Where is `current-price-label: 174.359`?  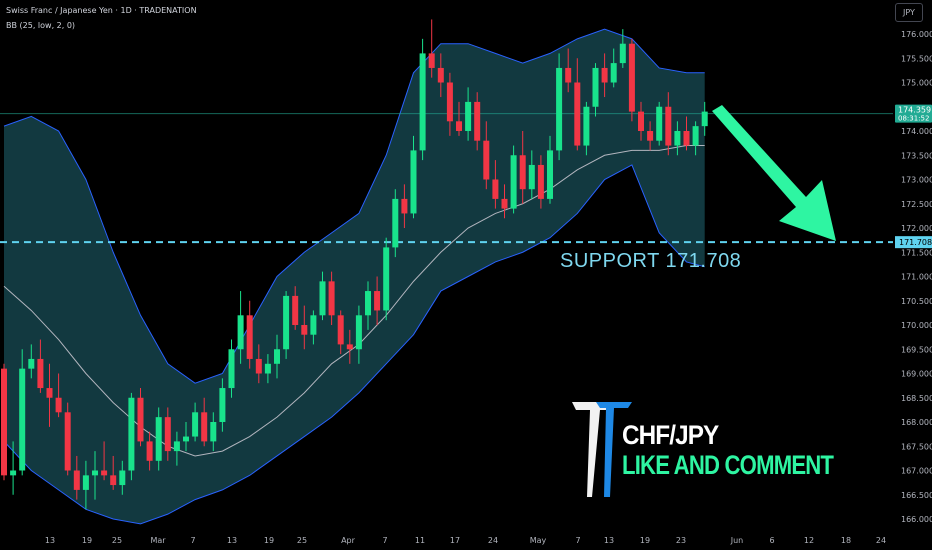 current-price-label: 174.359 is located at coordinates (914, 110).